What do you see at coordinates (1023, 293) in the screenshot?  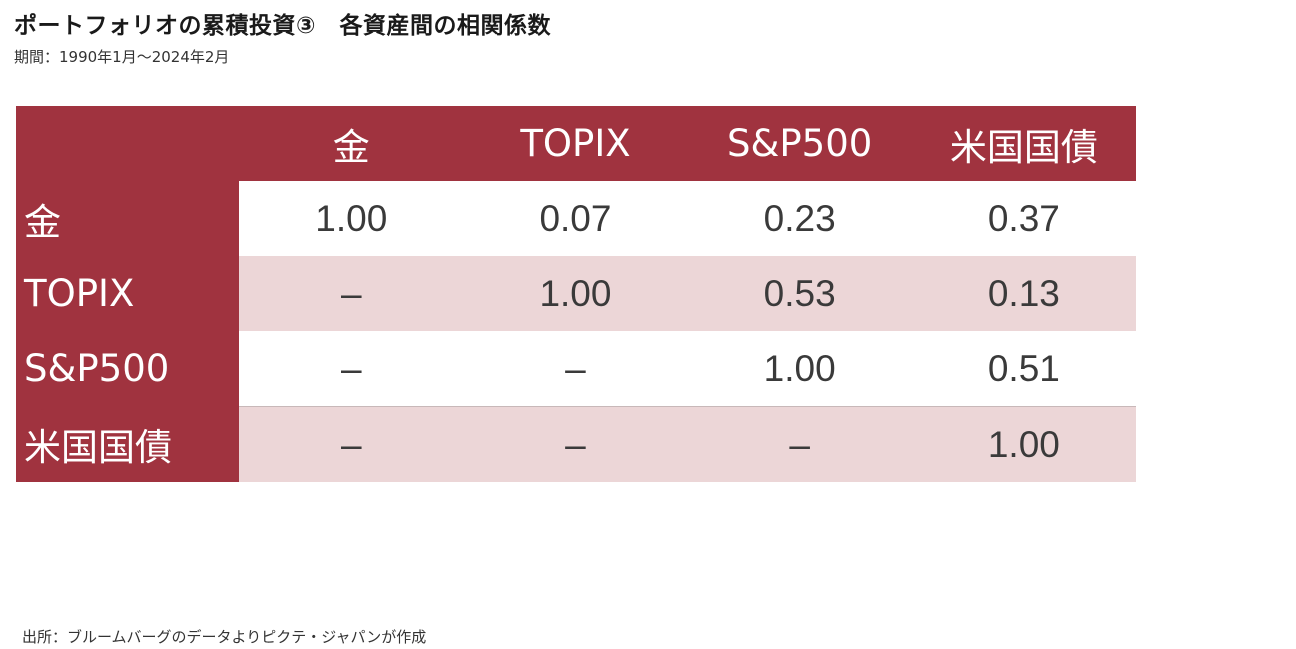 I see `table-cell: 0.13` at bounding box center [1023, 293].